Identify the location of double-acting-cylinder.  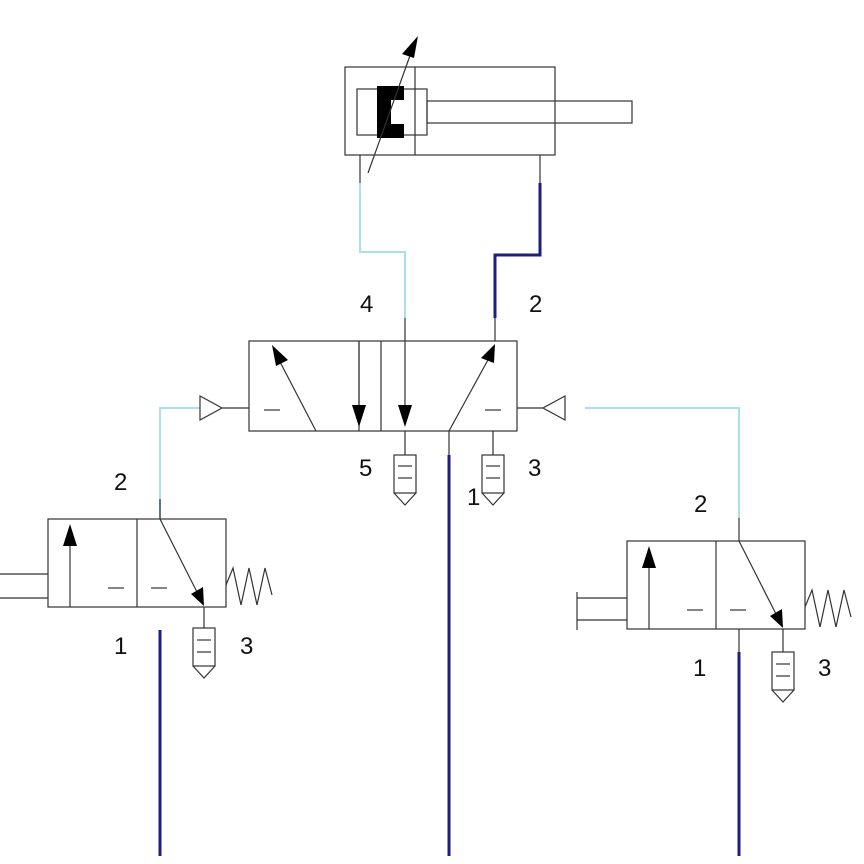
(488, 109).